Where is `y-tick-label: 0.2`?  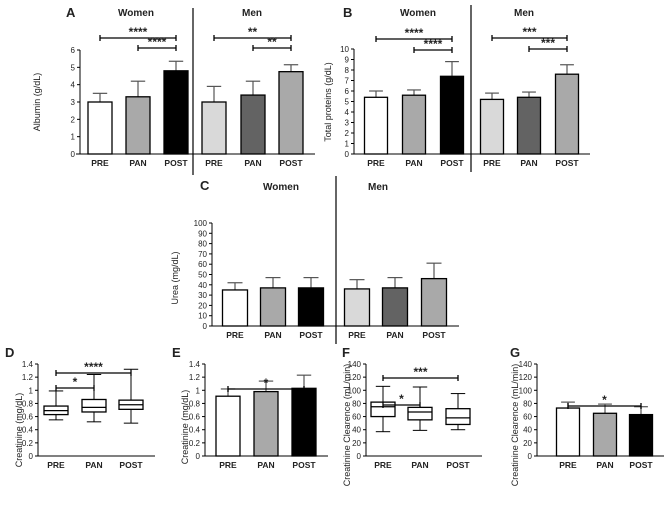
y-tick-label: 0.2 is located at coordinates (28, 443).